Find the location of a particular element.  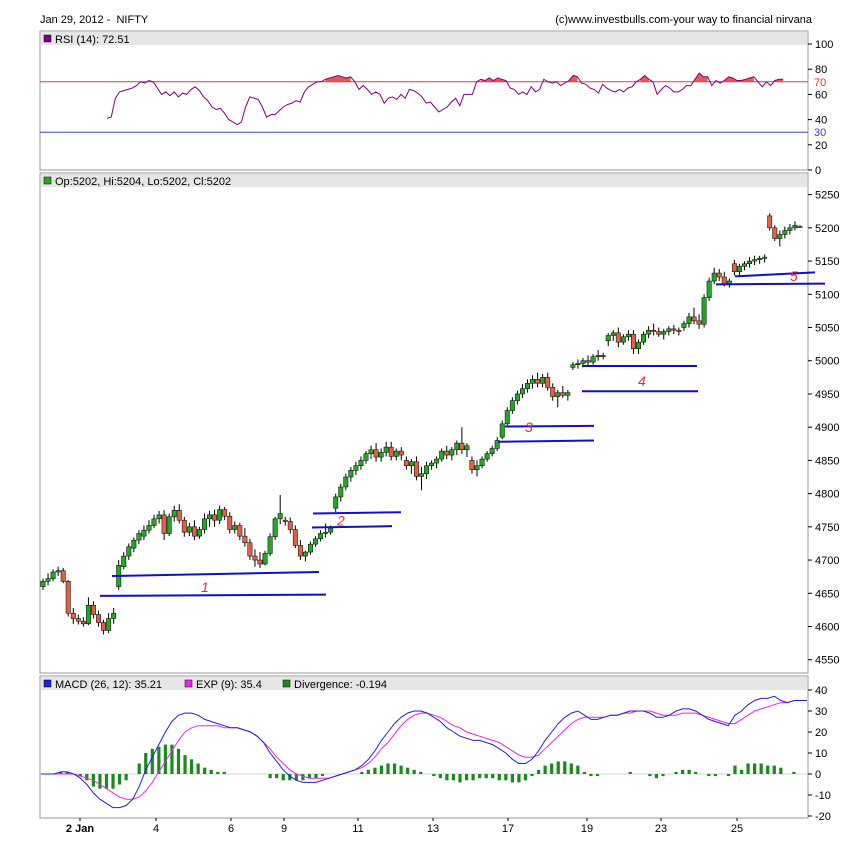

price-y-tick-label: 4950 is located at coordinates (827, 395).